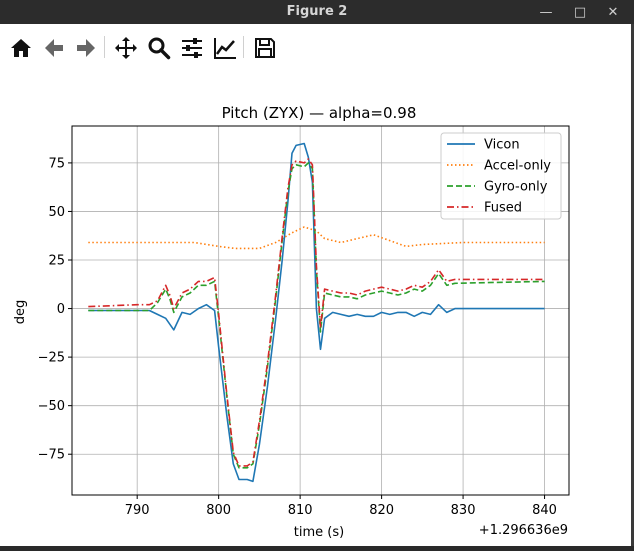  Describe the element at coordinates (523, 530) in the screenshot. I see `x-offset-label: +1.296636e9` at that location.